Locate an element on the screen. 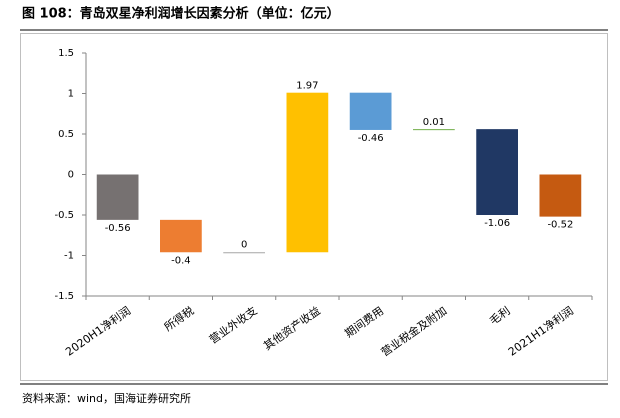  value-label: -0.46 is located at coordinates (371, 138).